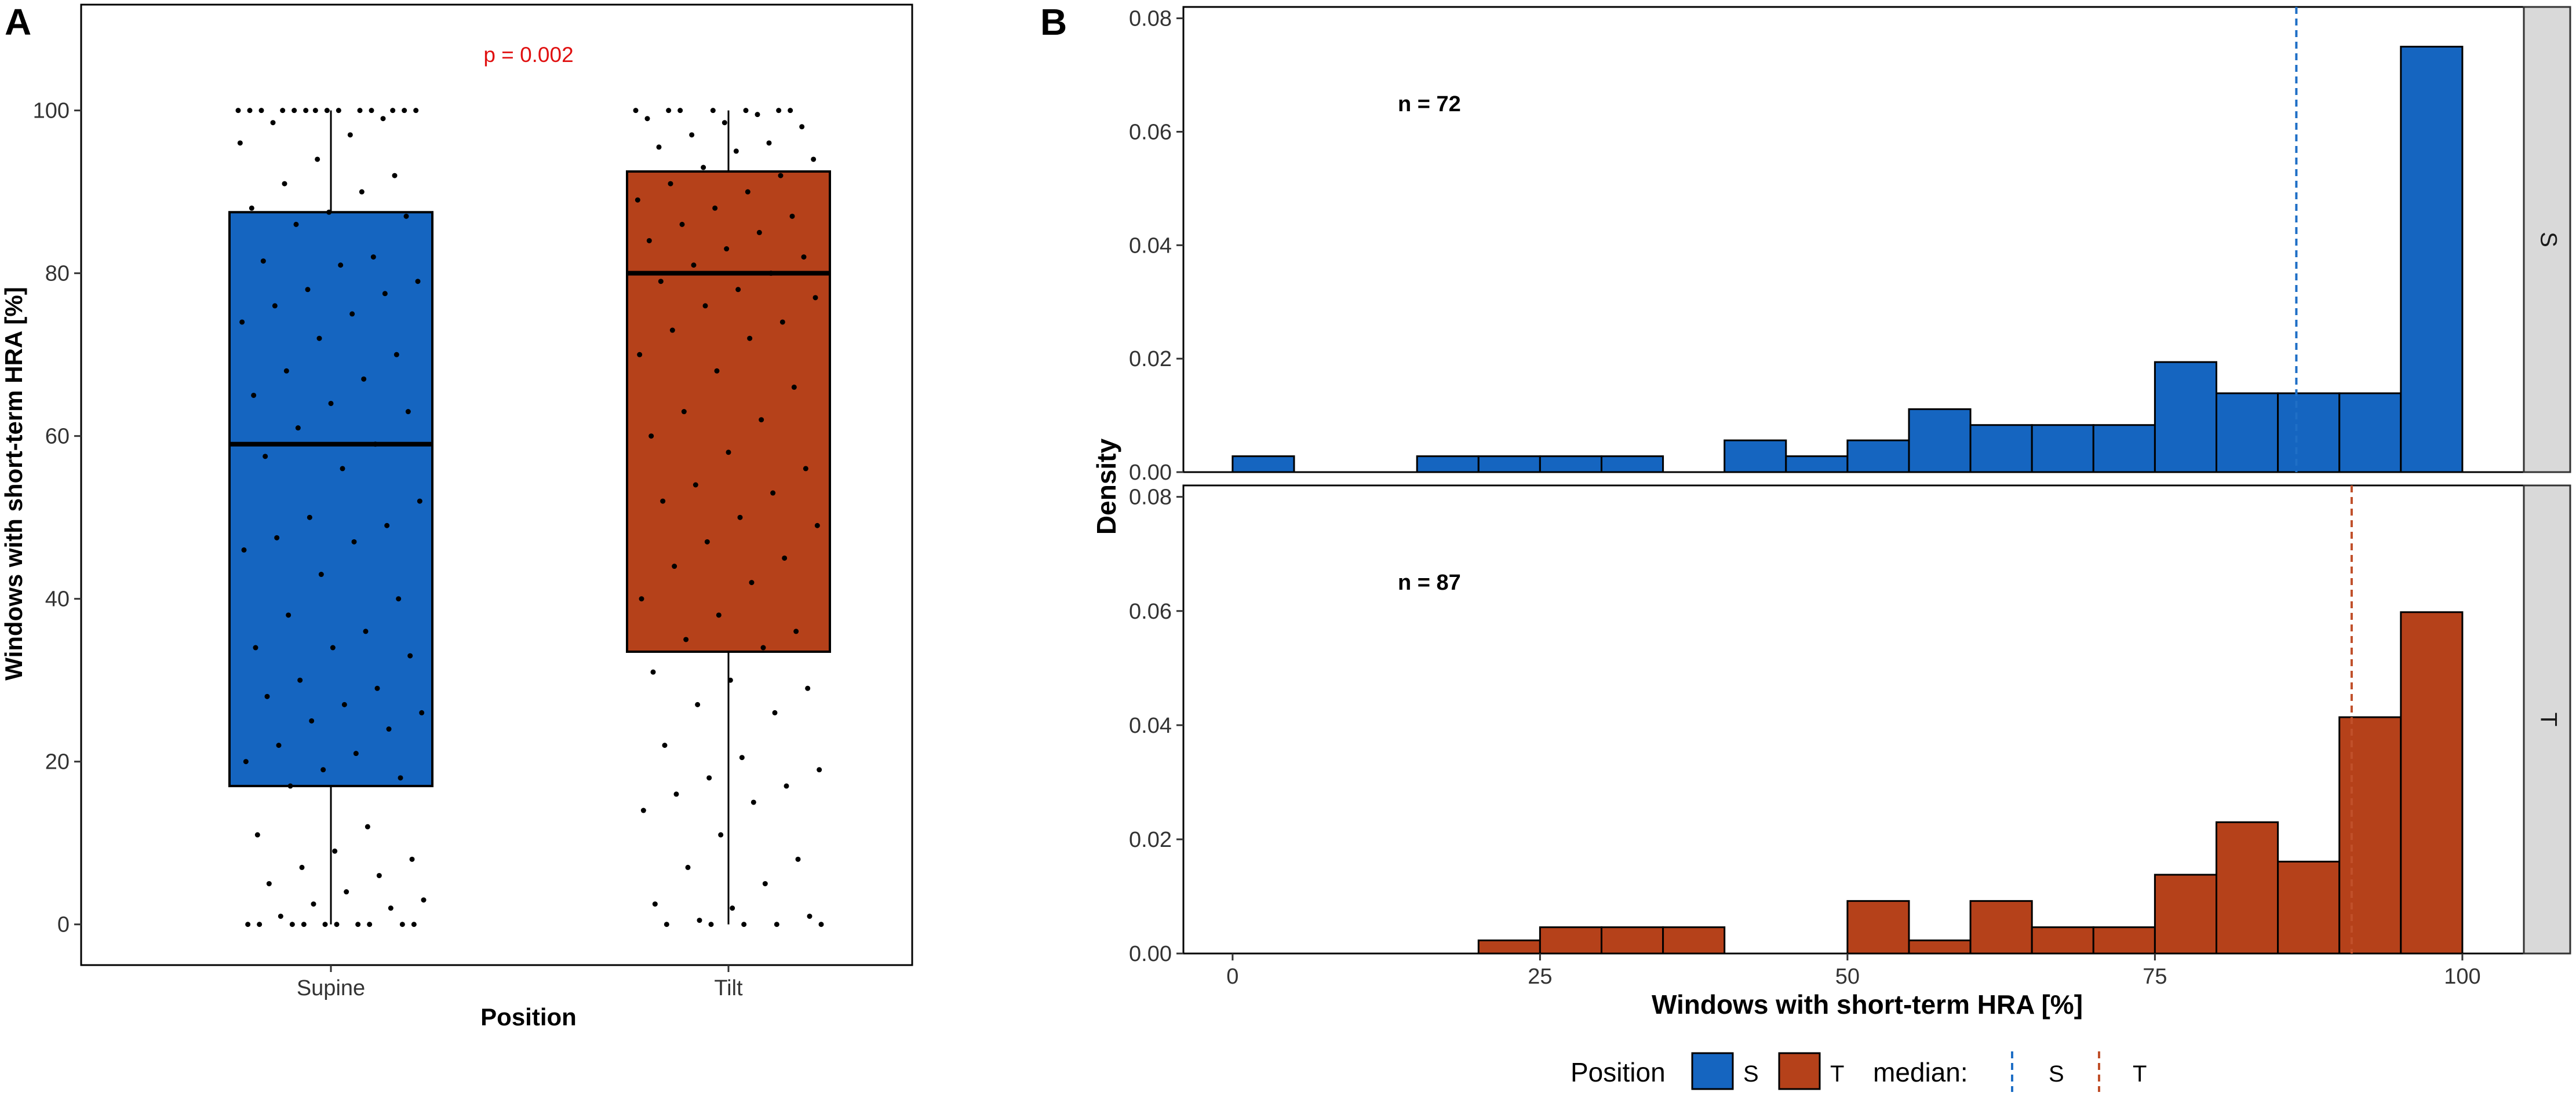  I want to click on a-ytick-label: 60, so click(57, 437).